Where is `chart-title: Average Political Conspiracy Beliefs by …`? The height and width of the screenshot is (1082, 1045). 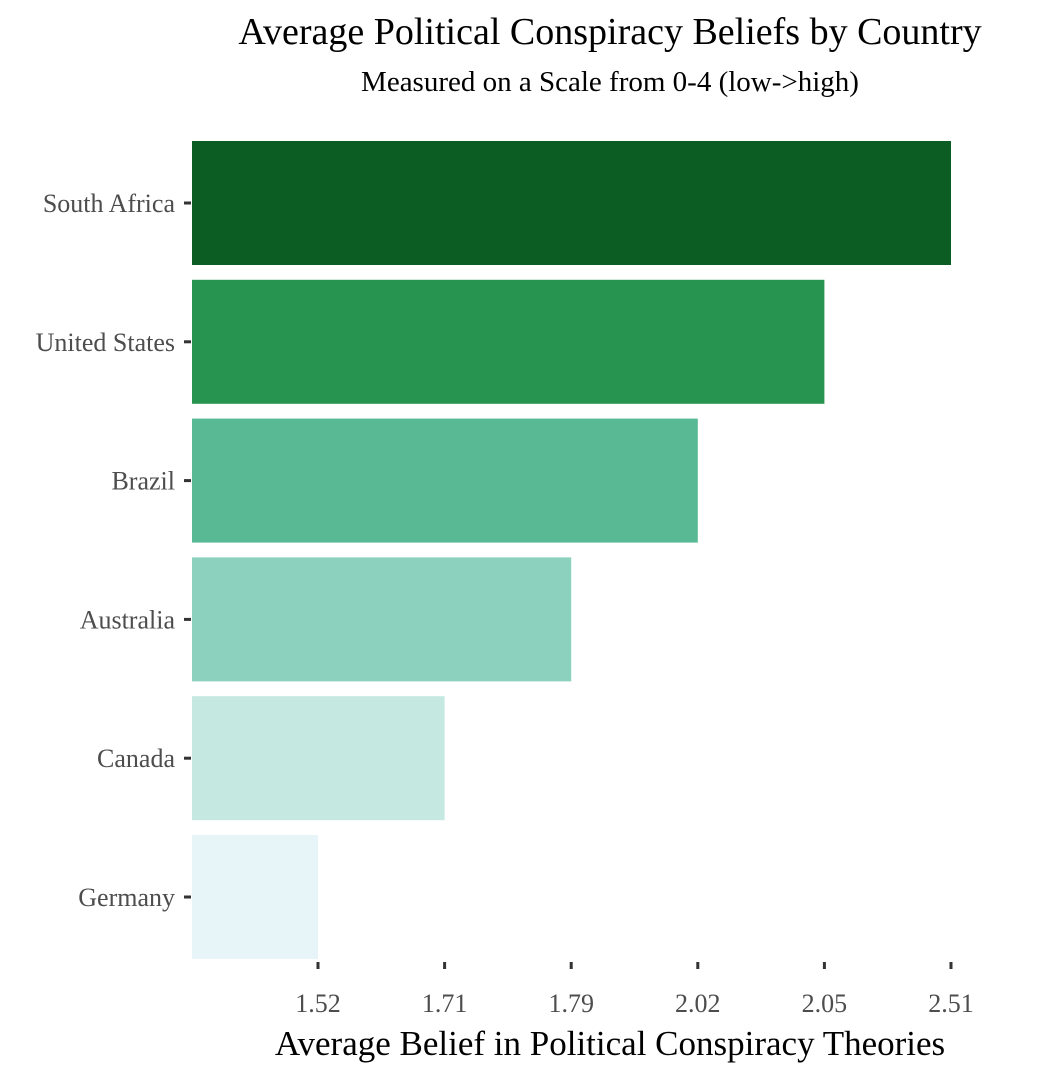
chart-title: Average Political Conspiracy Beliefs by … is located at coordinates (610, 32).